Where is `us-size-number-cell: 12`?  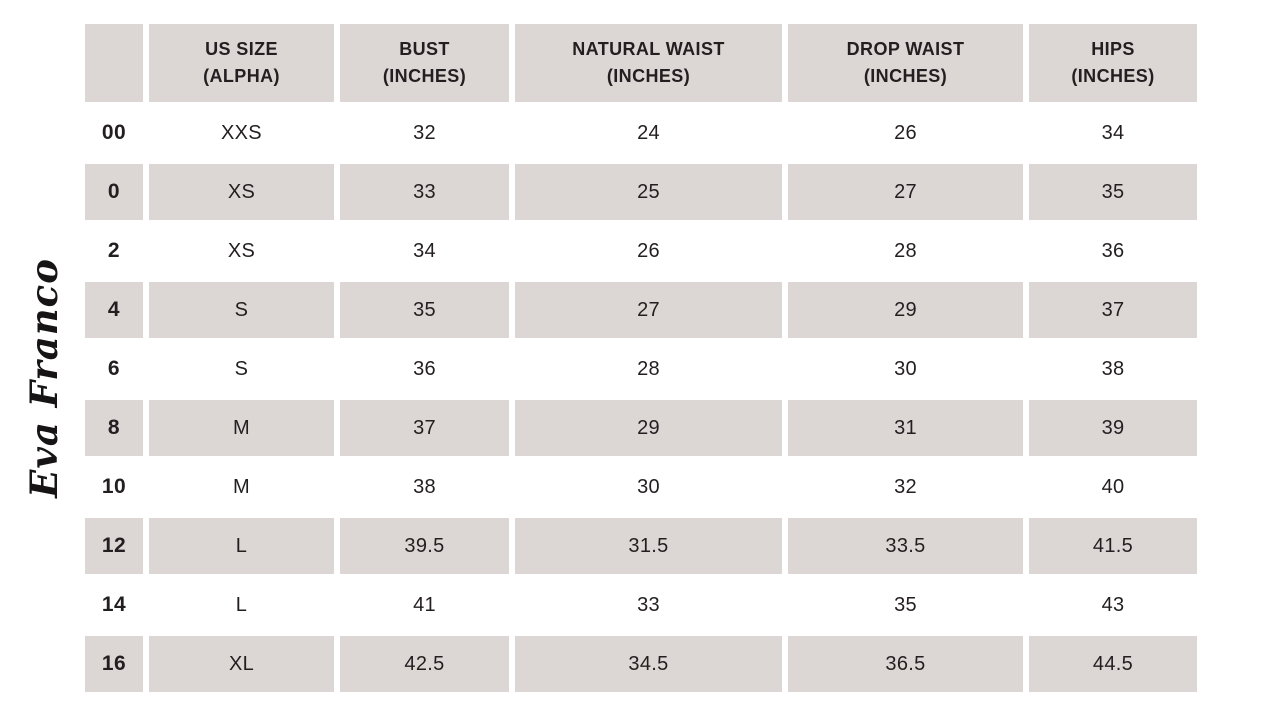 us-size-number-cell: 12 is located at coordinates (114, 546).